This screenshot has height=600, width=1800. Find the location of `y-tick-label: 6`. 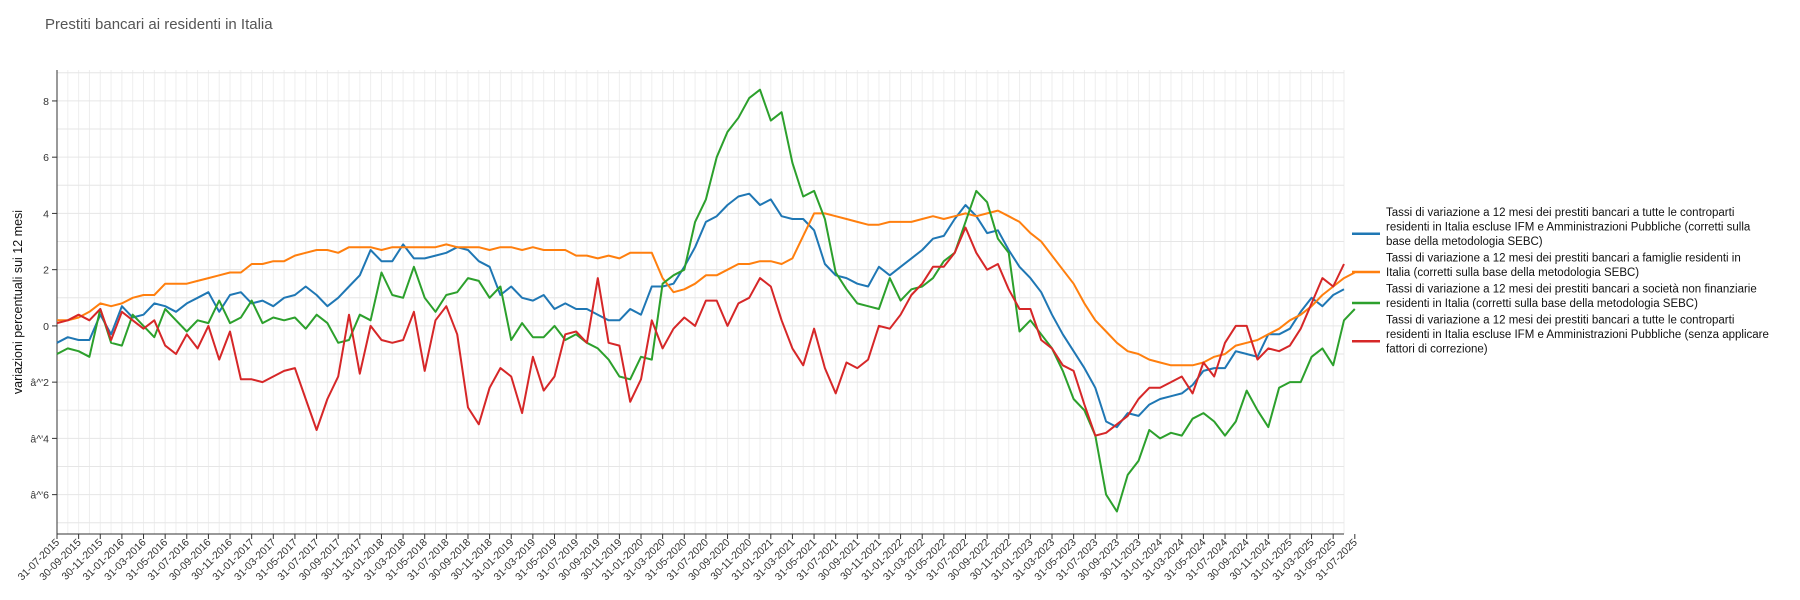

y-tick-label: 6 is located at coordinates (46, 158).